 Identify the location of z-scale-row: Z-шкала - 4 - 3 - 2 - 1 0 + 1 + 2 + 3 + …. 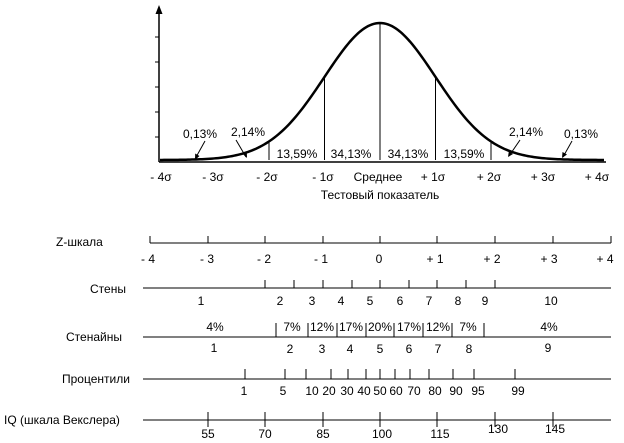
(335, 250).